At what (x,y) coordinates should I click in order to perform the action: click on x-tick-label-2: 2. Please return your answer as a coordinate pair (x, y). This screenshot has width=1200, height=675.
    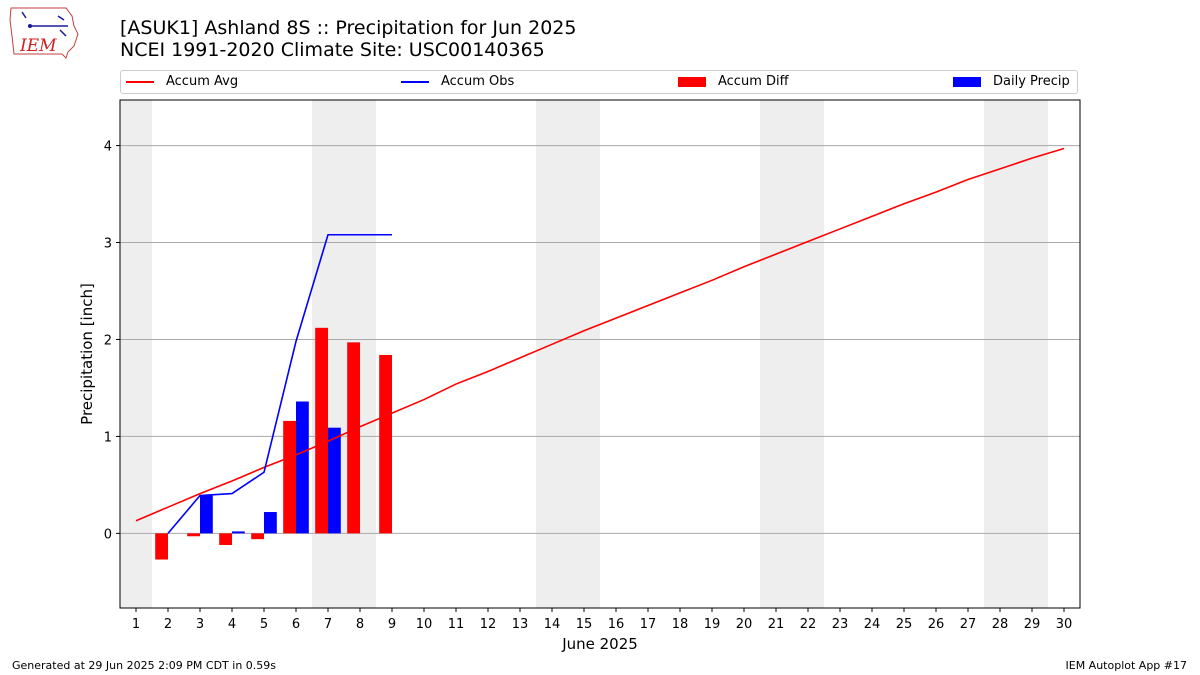
    Looking at the image, I should click on (168, 624).